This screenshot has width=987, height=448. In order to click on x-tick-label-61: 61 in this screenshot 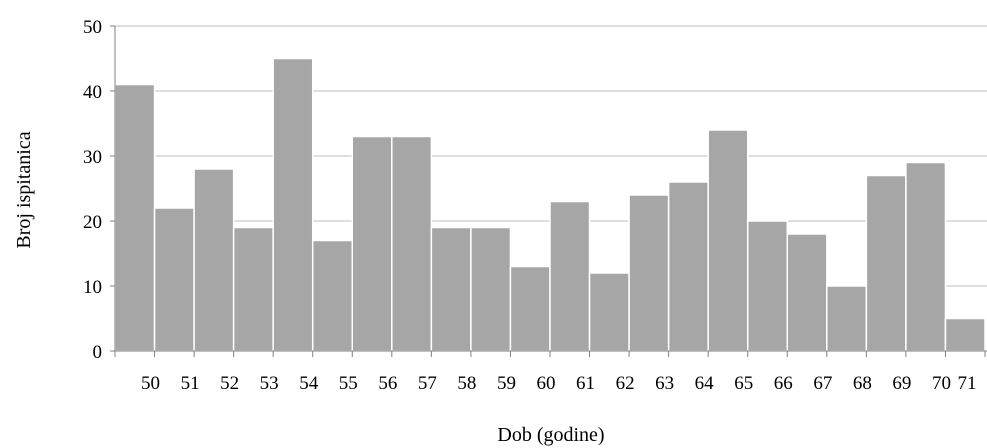, I will do `click(585, 383)`.